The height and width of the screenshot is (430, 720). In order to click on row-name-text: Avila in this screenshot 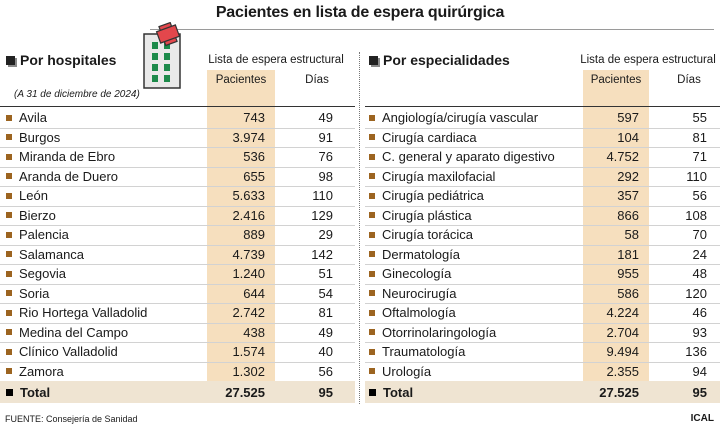, I will do `click(33, 118)`.